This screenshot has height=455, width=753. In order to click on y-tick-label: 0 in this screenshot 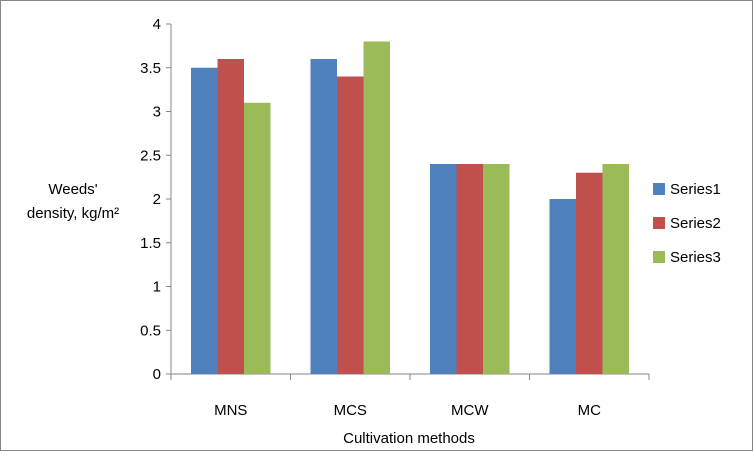, I will do `click(157, 374)`.